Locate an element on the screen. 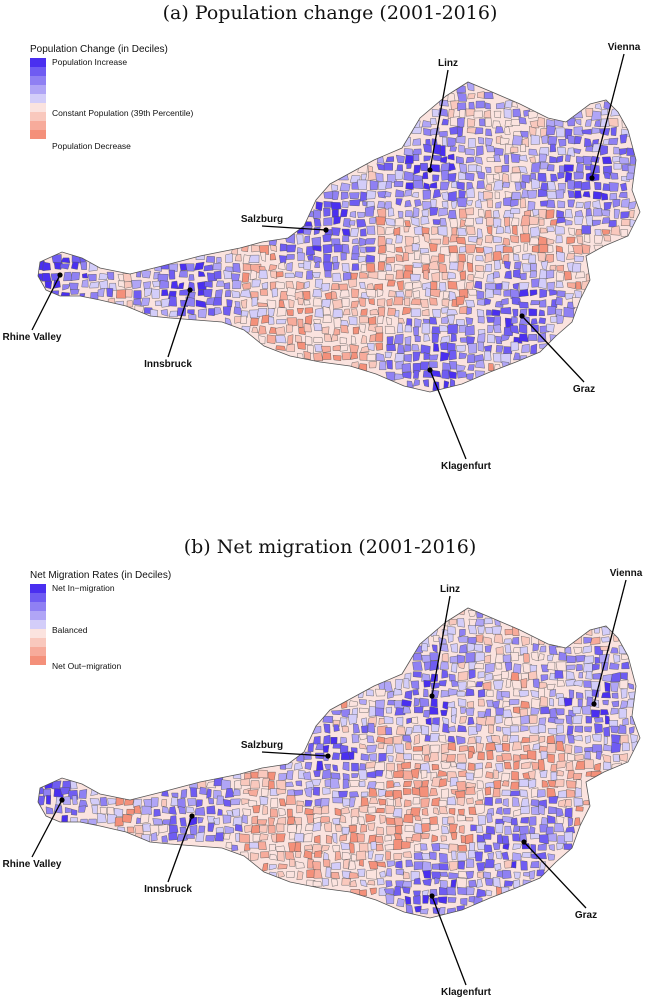 Image resolution: width=660 pixels, height=1000 pixels. legend-swatch is located at coordinates (38, 615).